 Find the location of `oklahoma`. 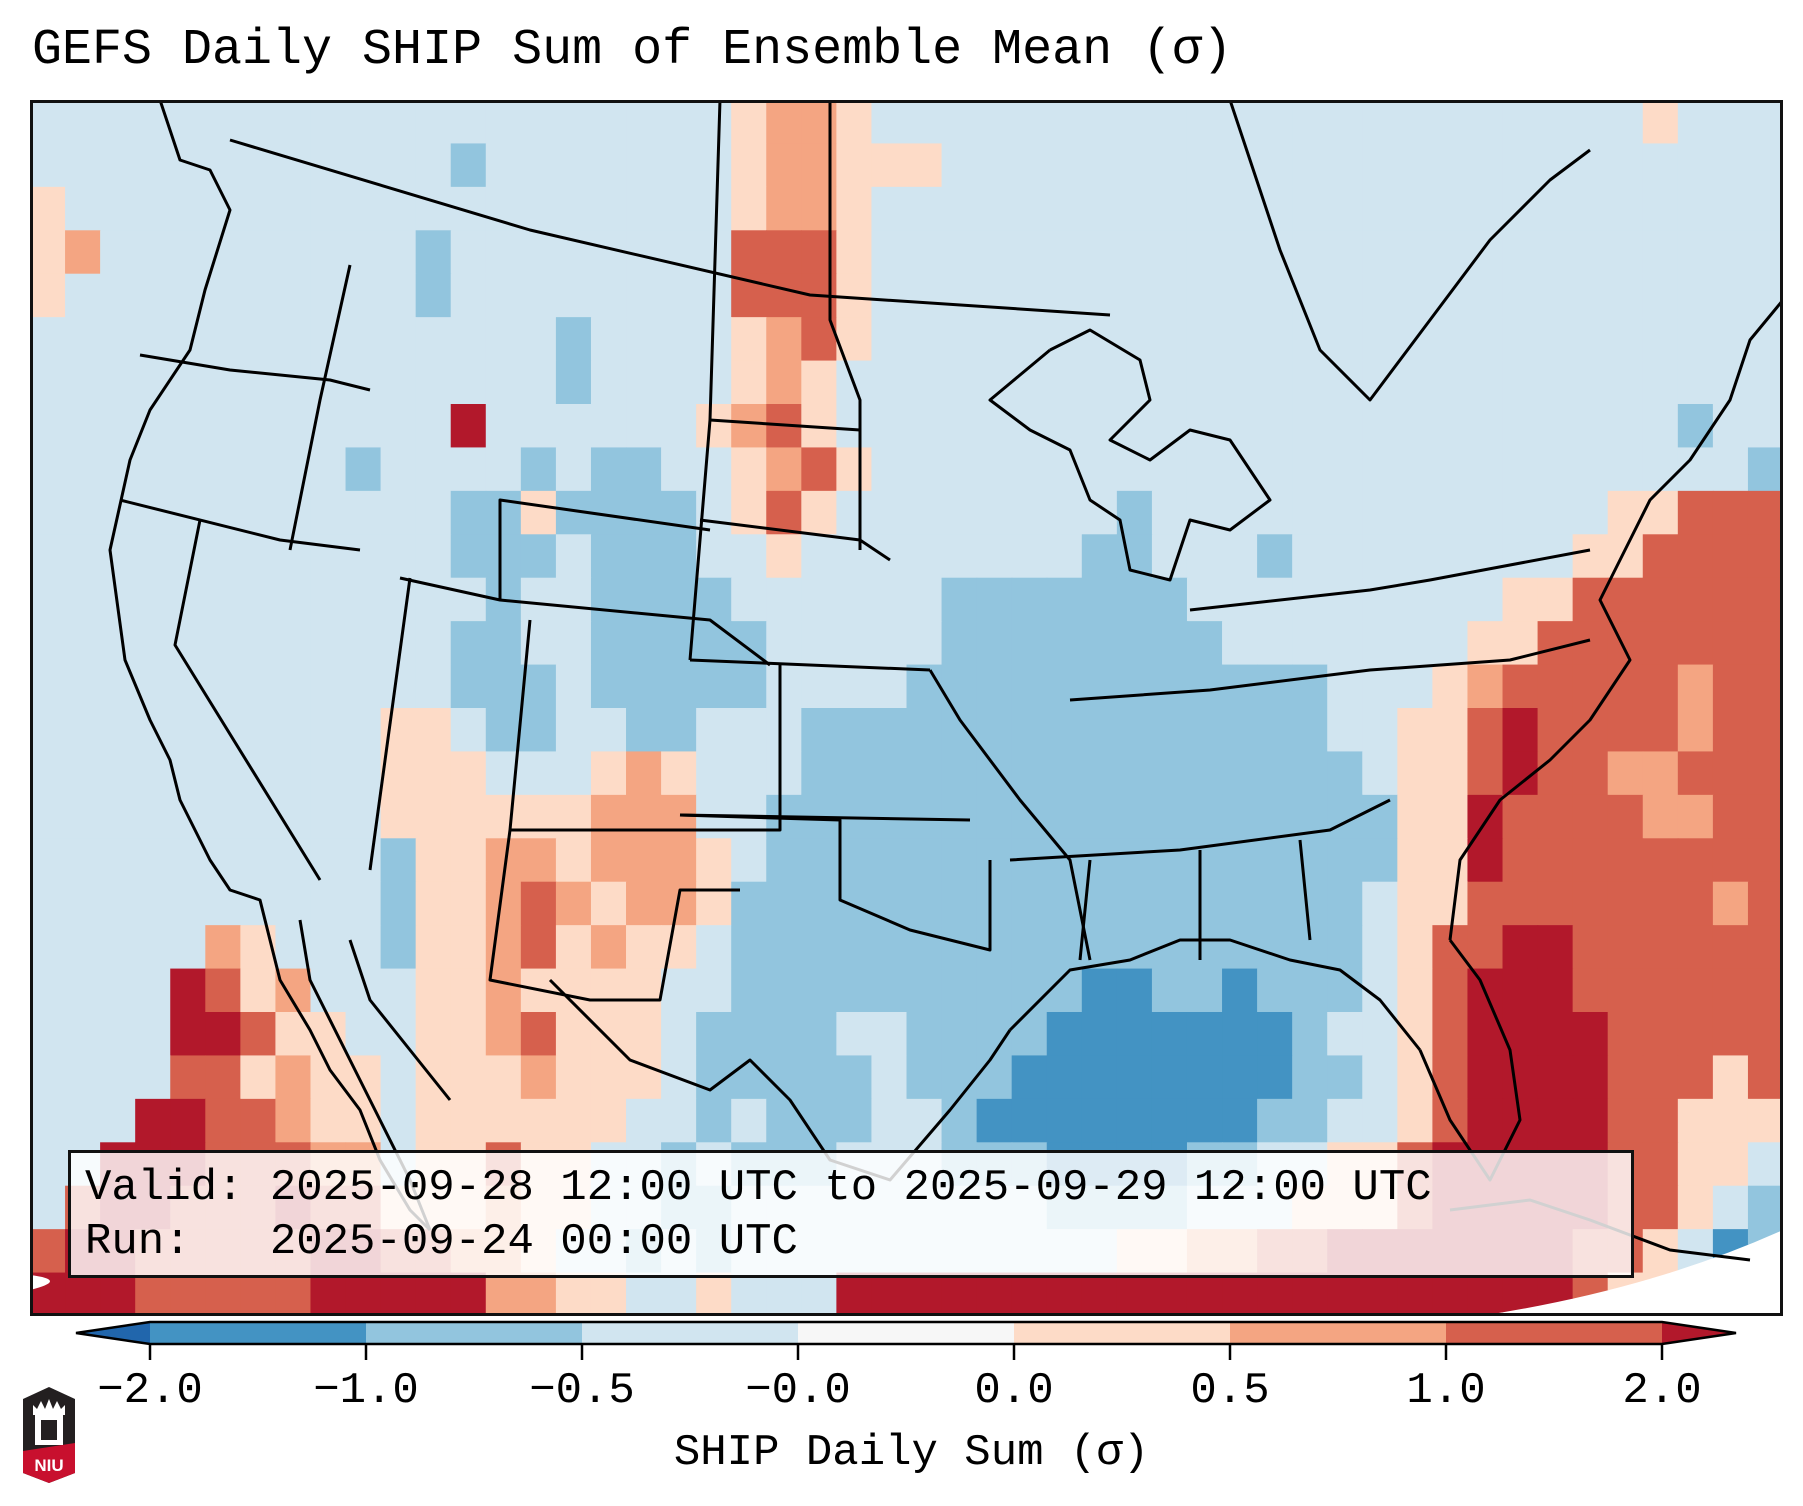

oklahoma is located at coordinates (835, 882).